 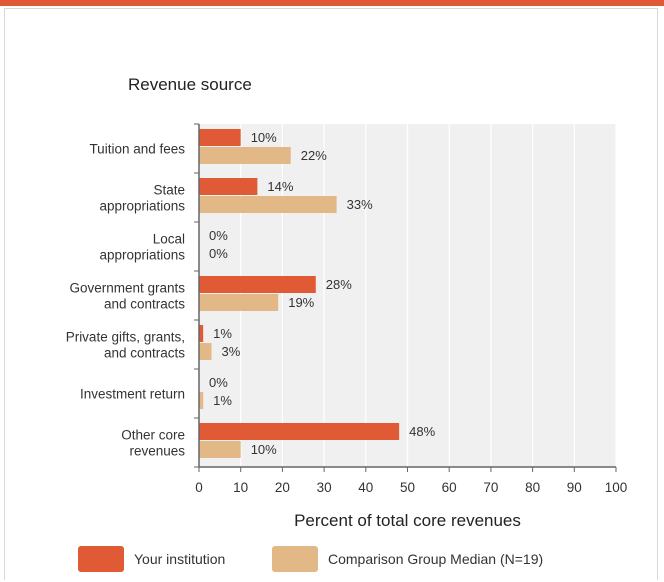 I want to click on x-tick-label: 100, so click(x=616, y=487).